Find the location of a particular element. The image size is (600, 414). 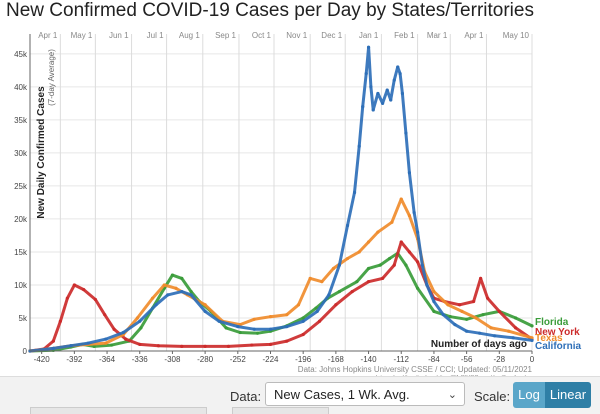

y-tick-label: 40k is located at coordinates (21, 87).